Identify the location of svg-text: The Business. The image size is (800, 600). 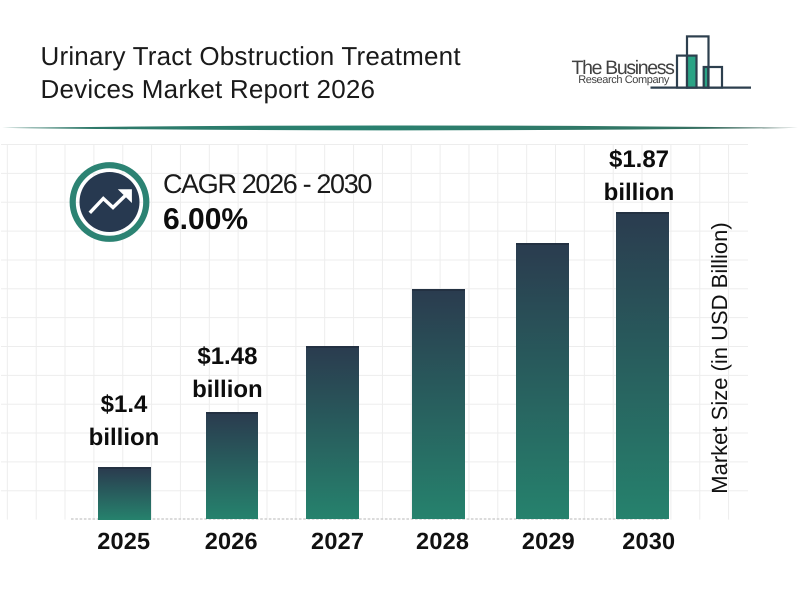
(624, 68).